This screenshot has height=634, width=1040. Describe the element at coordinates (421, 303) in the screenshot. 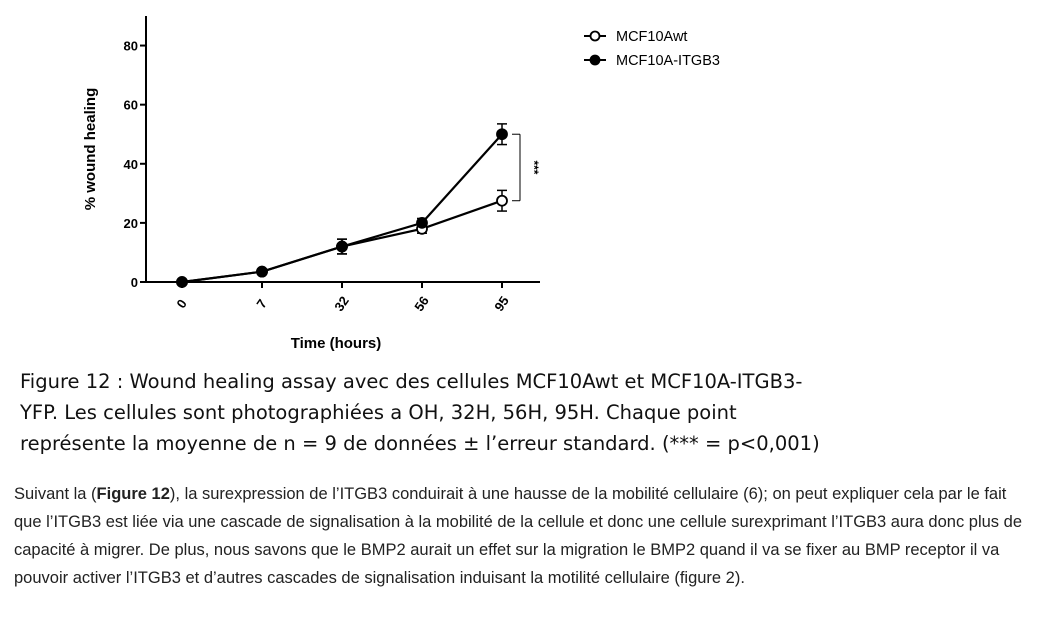

I see `x-tick-label: 56` at that location.